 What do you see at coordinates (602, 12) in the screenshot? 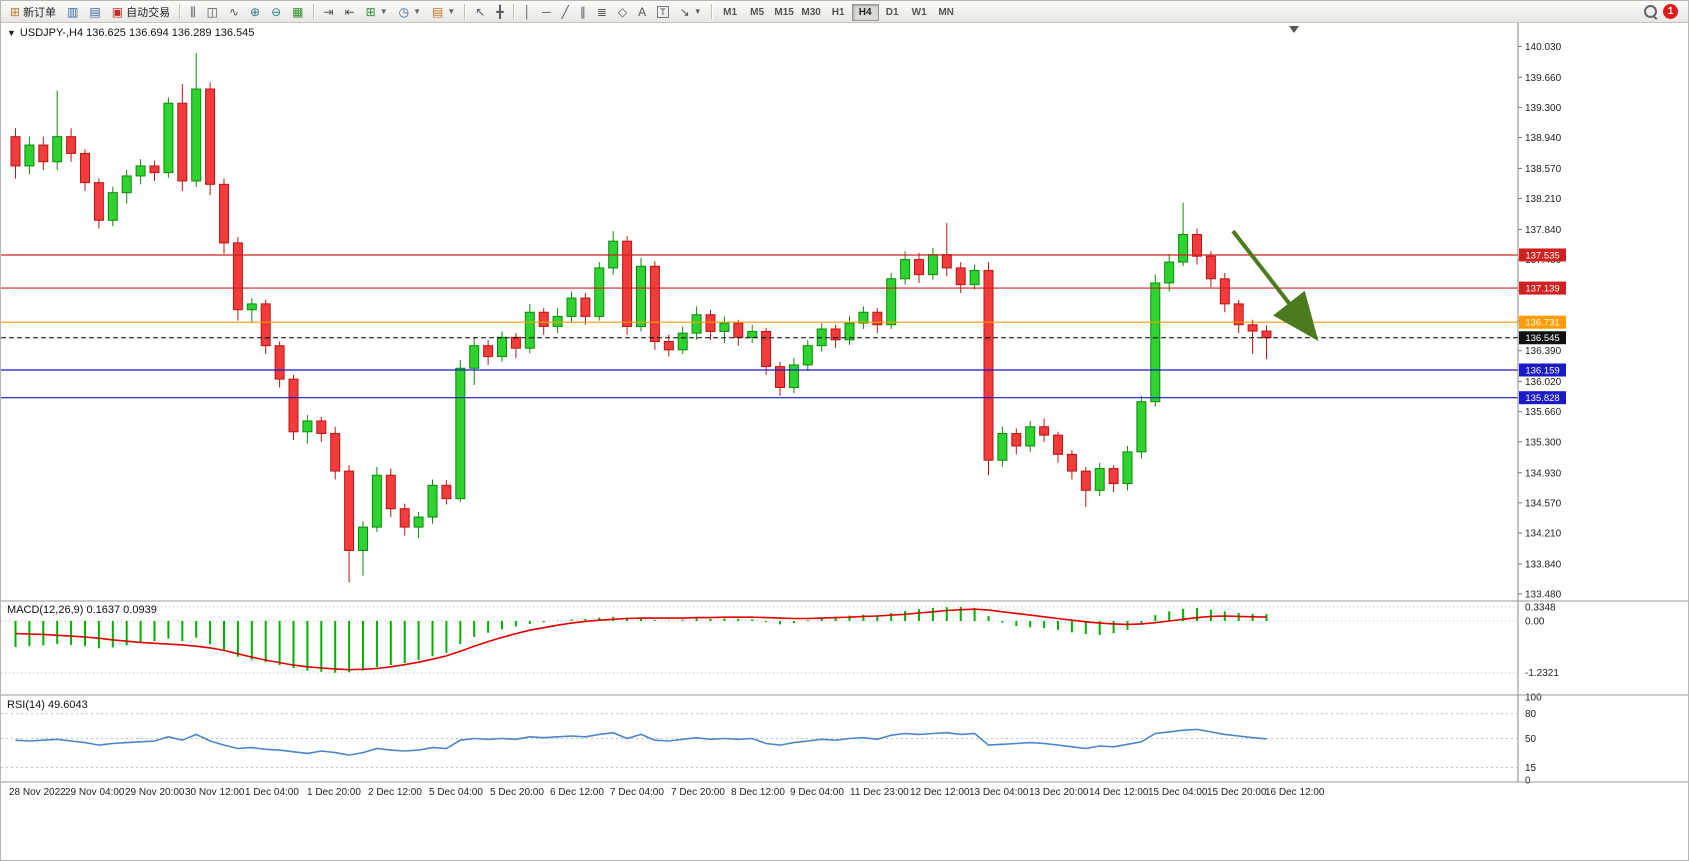
I see `fibonacci-tool: ≣` at bounding box center [602, 12].